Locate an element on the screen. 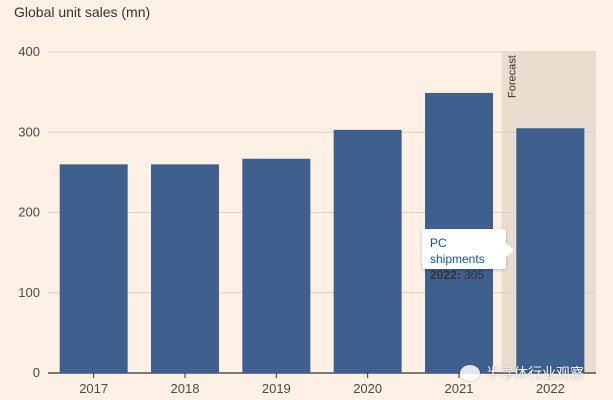 The height and width of the screenshot is (400, 613). bar-2022 is located at coordinates (550, 250).